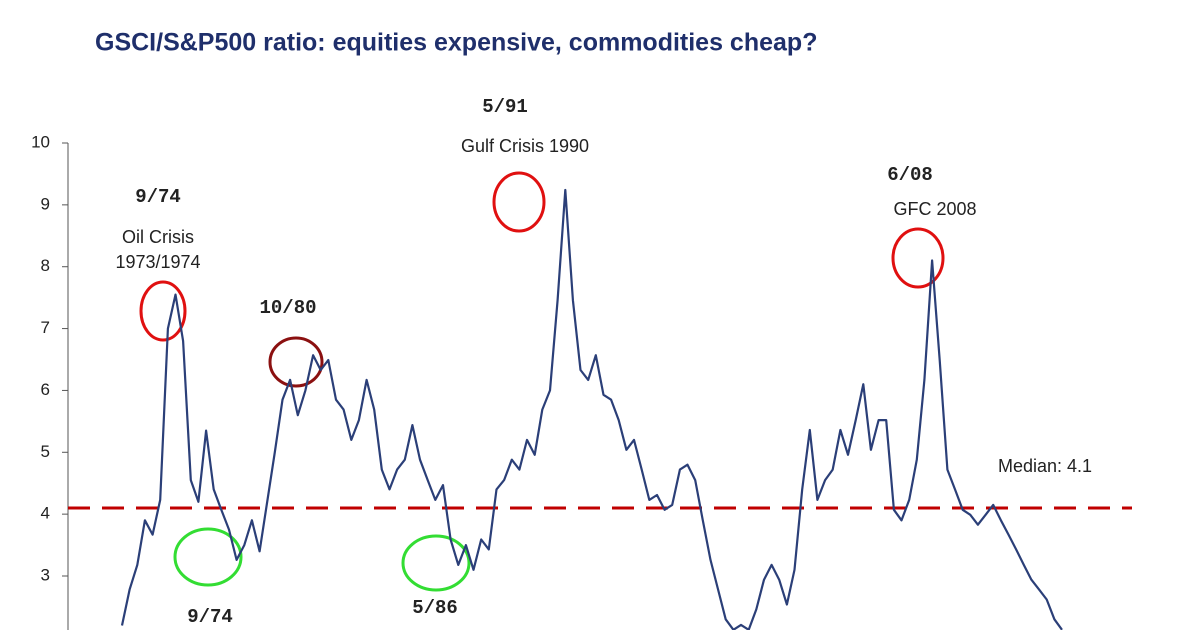 This screenshot has height=630, width=1200. I want to click on y-tick-label: 8, so click(45, 265).